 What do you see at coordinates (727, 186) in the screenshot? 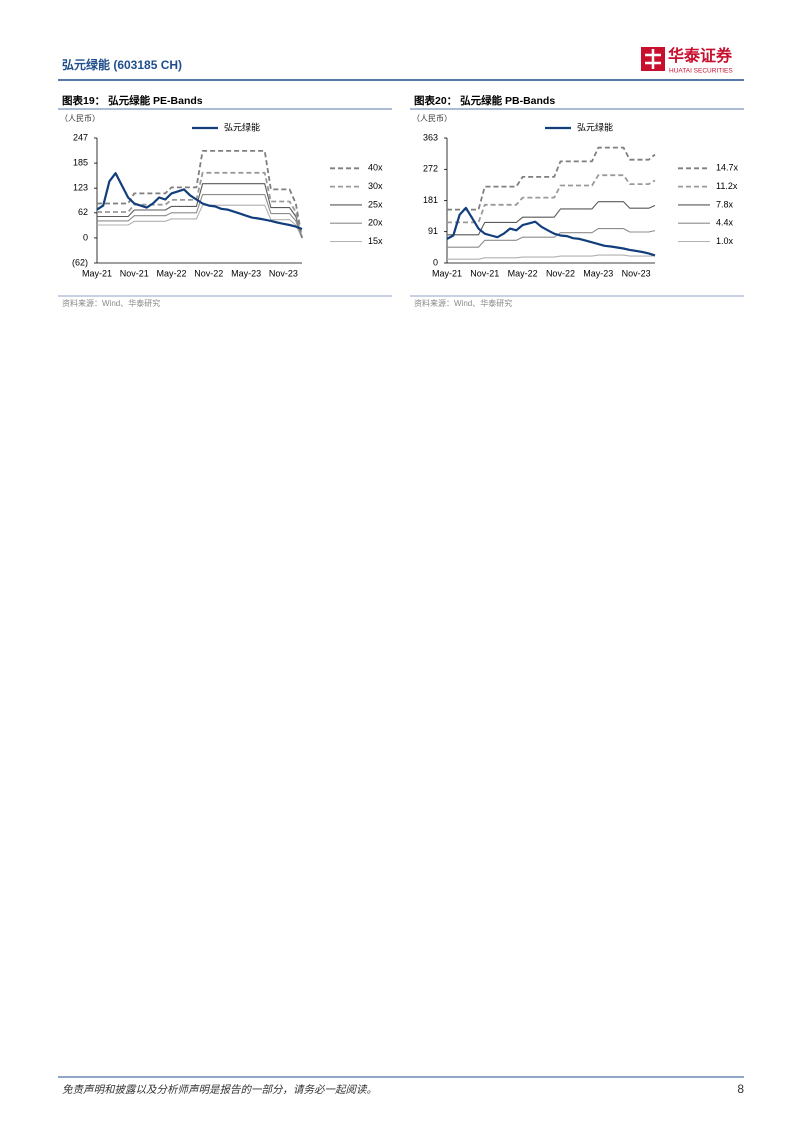
I see `legend-label: 11.2x` at bounding box center [727, 186].